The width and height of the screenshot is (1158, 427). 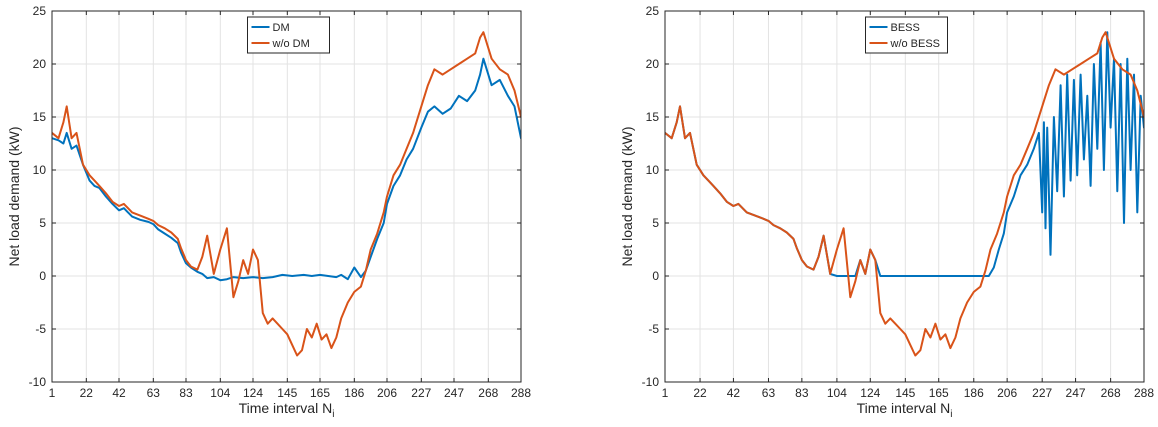 I want to click on legend-entry: w/o BESS, so click(x=915, y=44).